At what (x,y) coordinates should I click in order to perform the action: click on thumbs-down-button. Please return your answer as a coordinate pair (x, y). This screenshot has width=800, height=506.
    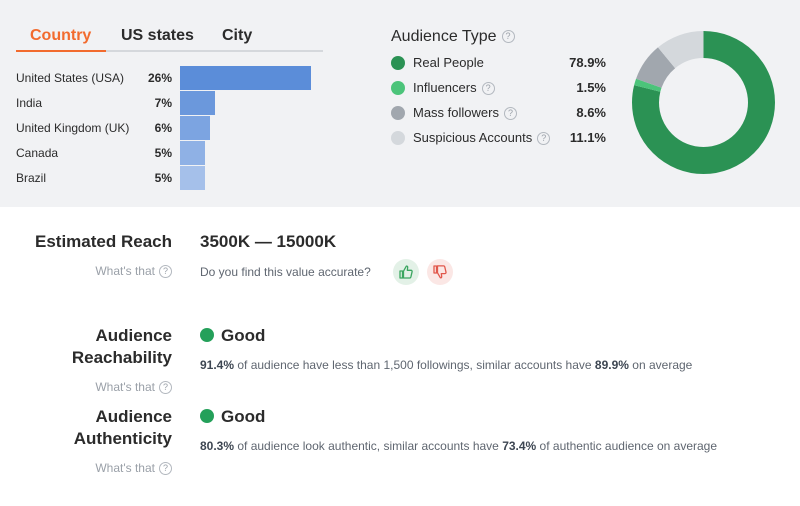
    Looking at the image, I should click on (440, 272).